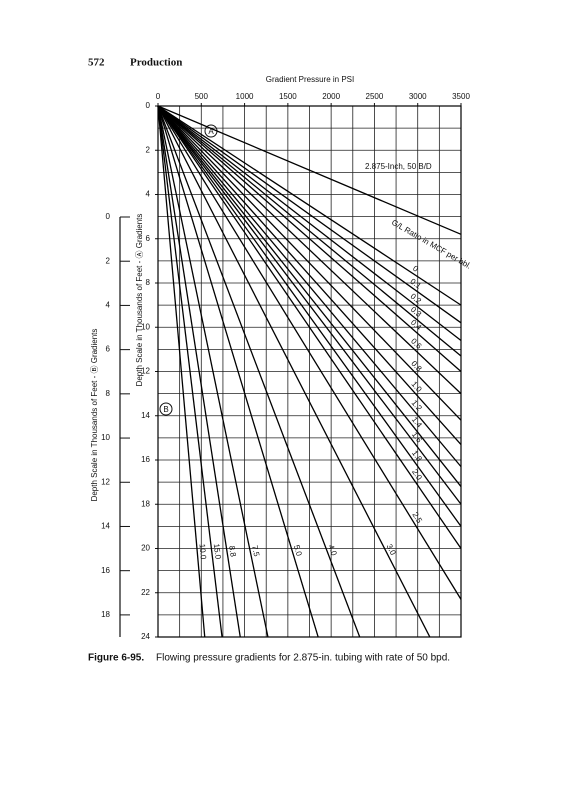 This screenshot has height=800, width=562. What do you see at coordinates (145, 636) in the screenshot?
I see `y-tick-label: 24` at bounding box center [145, 636].